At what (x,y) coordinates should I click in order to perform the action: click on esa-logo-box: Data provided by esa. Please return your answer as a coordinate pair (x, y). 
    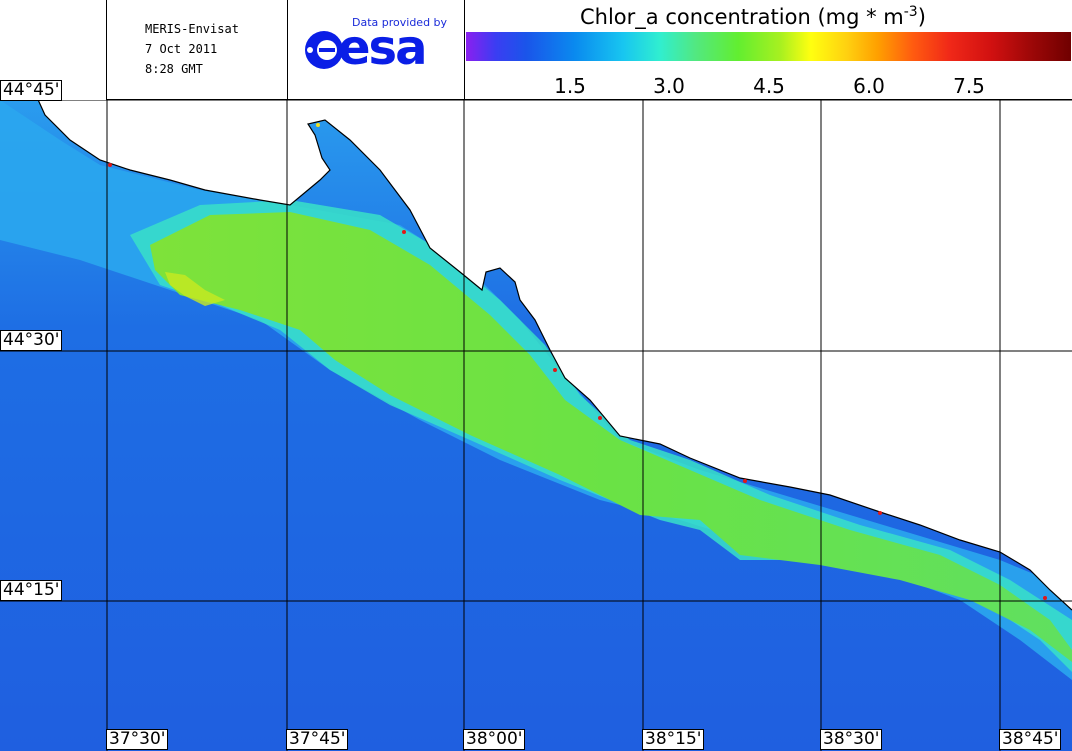
    Looking at the image, I should click on (376, 50).